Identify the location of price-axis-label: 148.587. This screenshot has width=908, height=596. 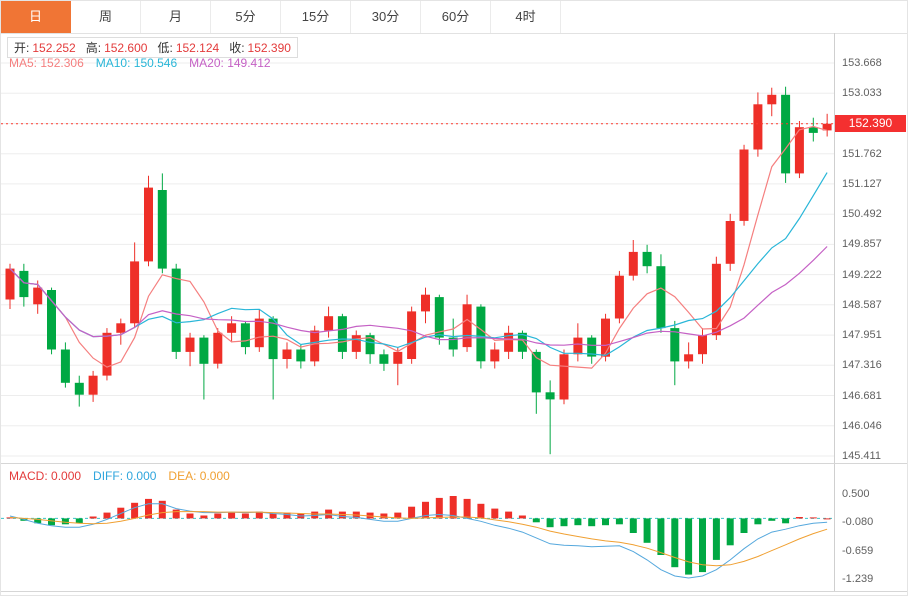
(862, 304).